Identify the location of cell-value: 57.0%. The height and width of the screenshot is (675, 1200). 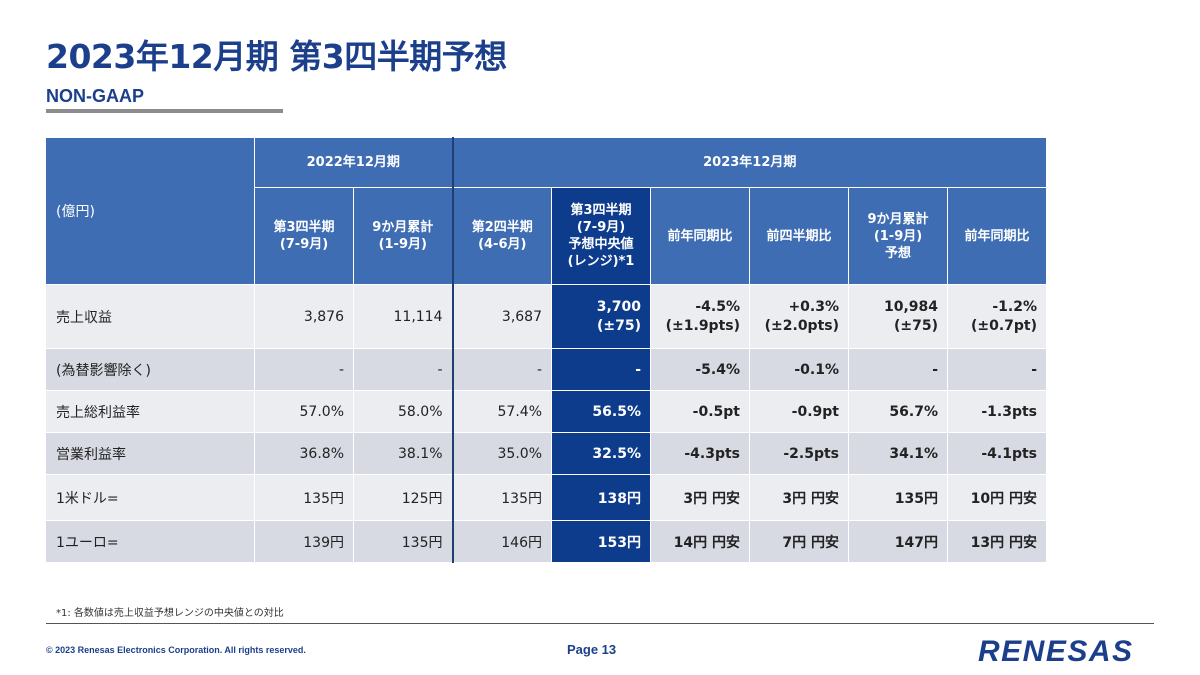
(321, 411).